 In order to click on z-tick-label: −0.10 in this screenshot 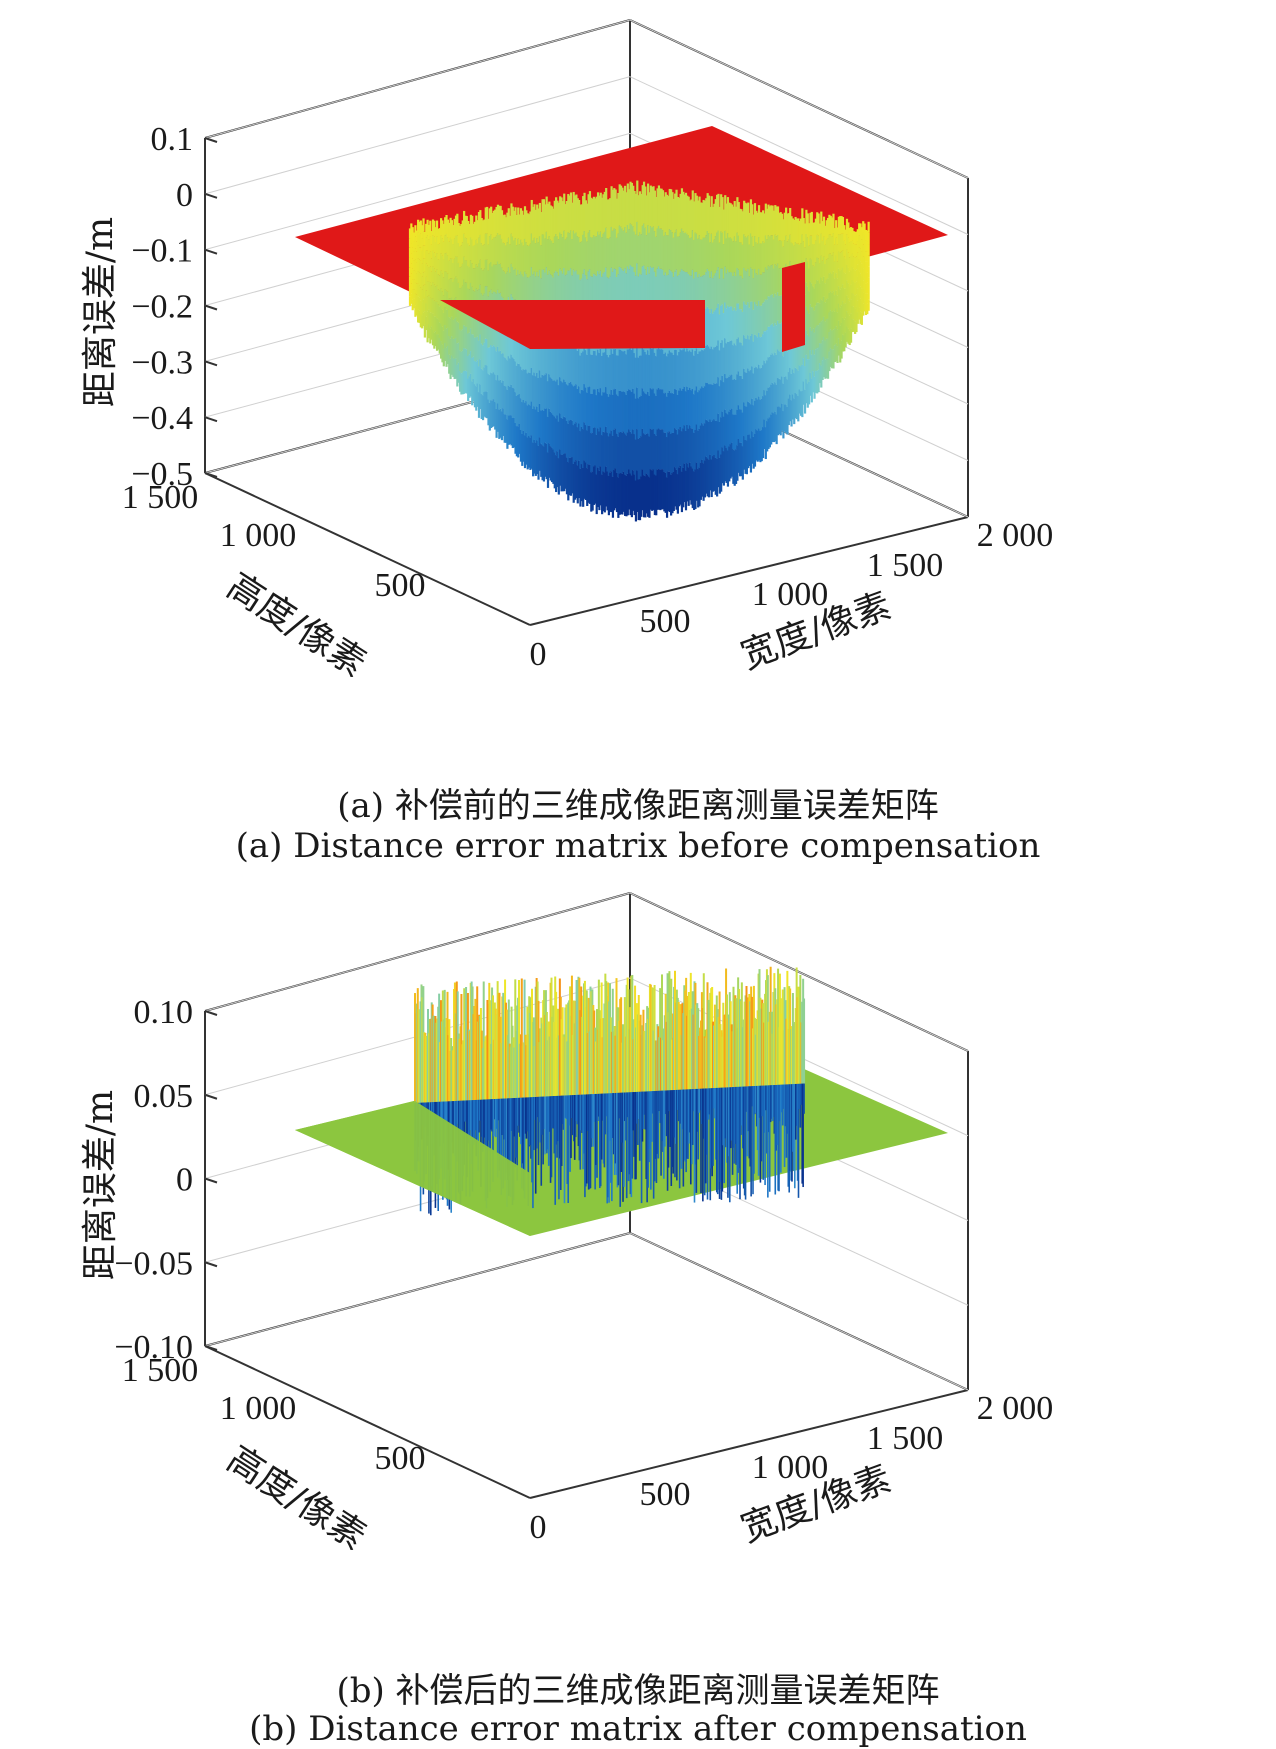, I will do `click(153, 1347)`.